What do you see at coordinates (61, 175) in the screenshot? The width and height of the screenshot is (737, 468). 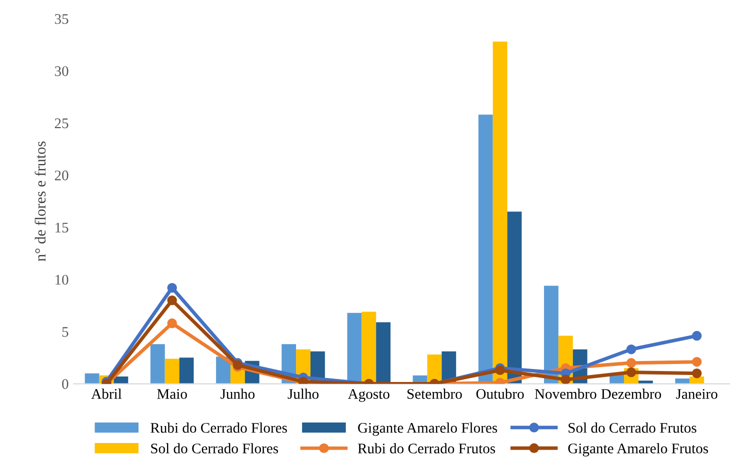 I see `y-tick-label: 20` at bounding box center [61, 175].